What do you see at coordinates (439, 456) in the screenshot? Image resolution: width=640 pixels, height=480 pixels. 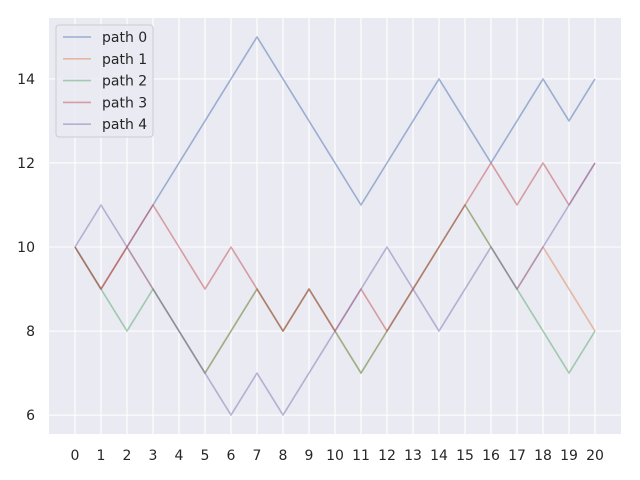 I see `x-tick-label: 14` at bounding box center [439, 456].